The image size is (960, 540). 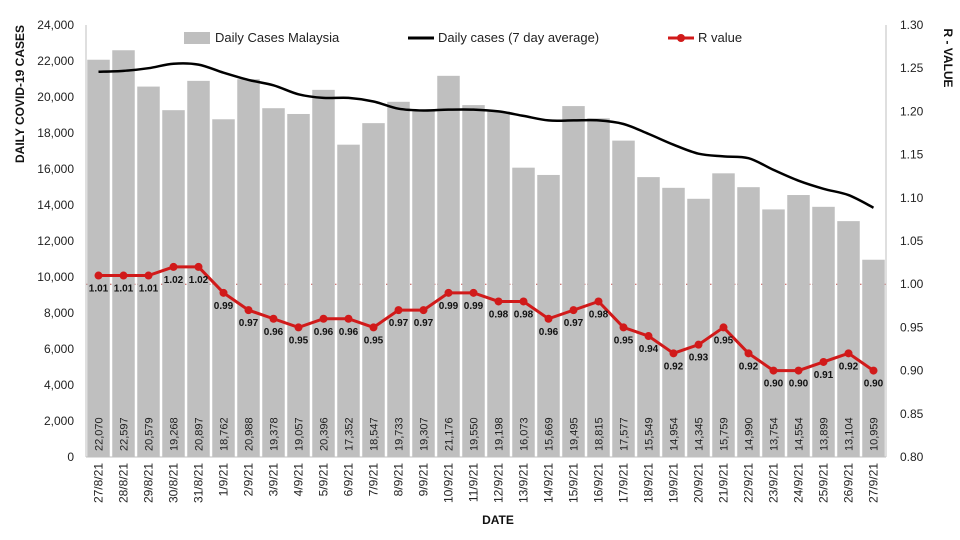 What do you see at coordinates (59, 385) in the screenshot?
I see `y-tick-label: 4,000` at bounding box center [59, 385].